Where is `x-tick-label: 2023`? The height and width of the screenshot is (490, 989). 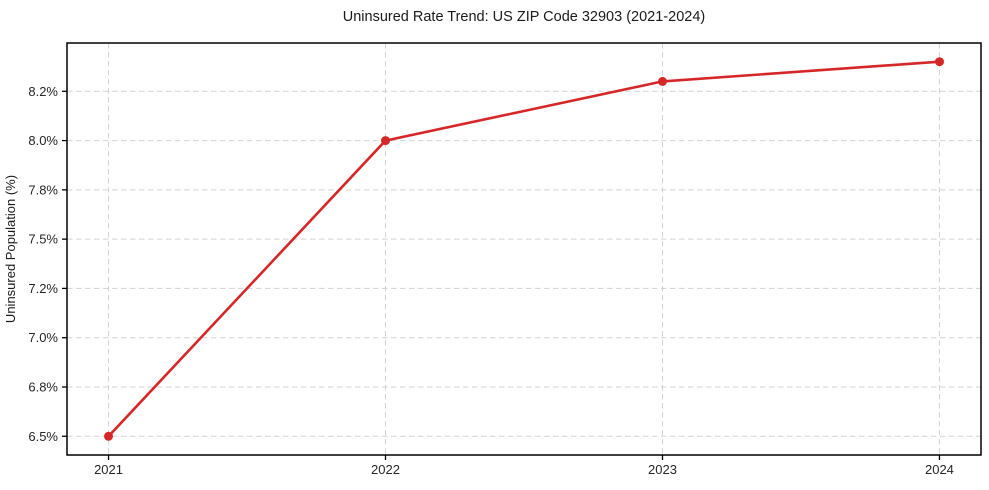 x-tick-label: 2023 is located at coordinates (662, 469).